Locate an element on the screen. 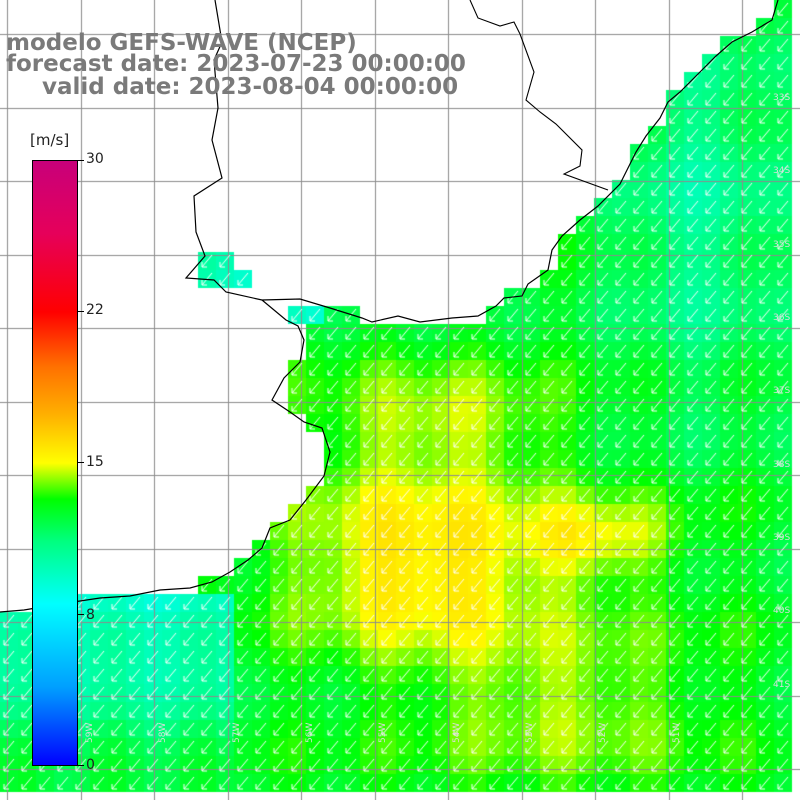 Image resolution: width=800 pixels, height=800 pixels. lon-label: 56W is located at coordinates (310, 732).